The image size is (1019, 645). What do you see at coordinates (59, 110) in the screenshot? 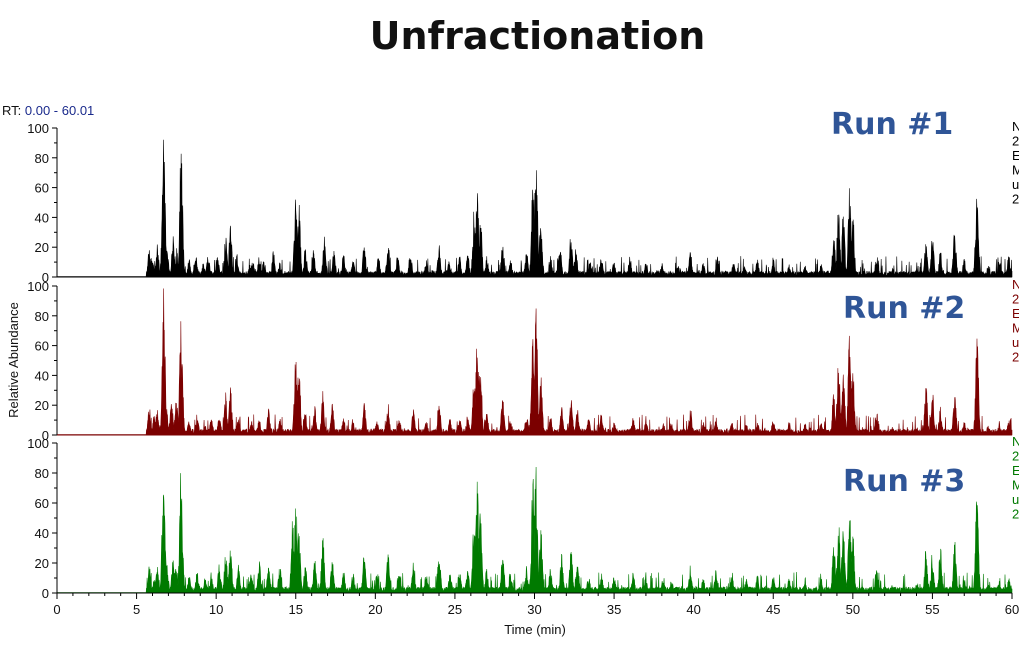
I see `rt-range-value: 0.00 - 60.01` at bounding box center [59, 110].